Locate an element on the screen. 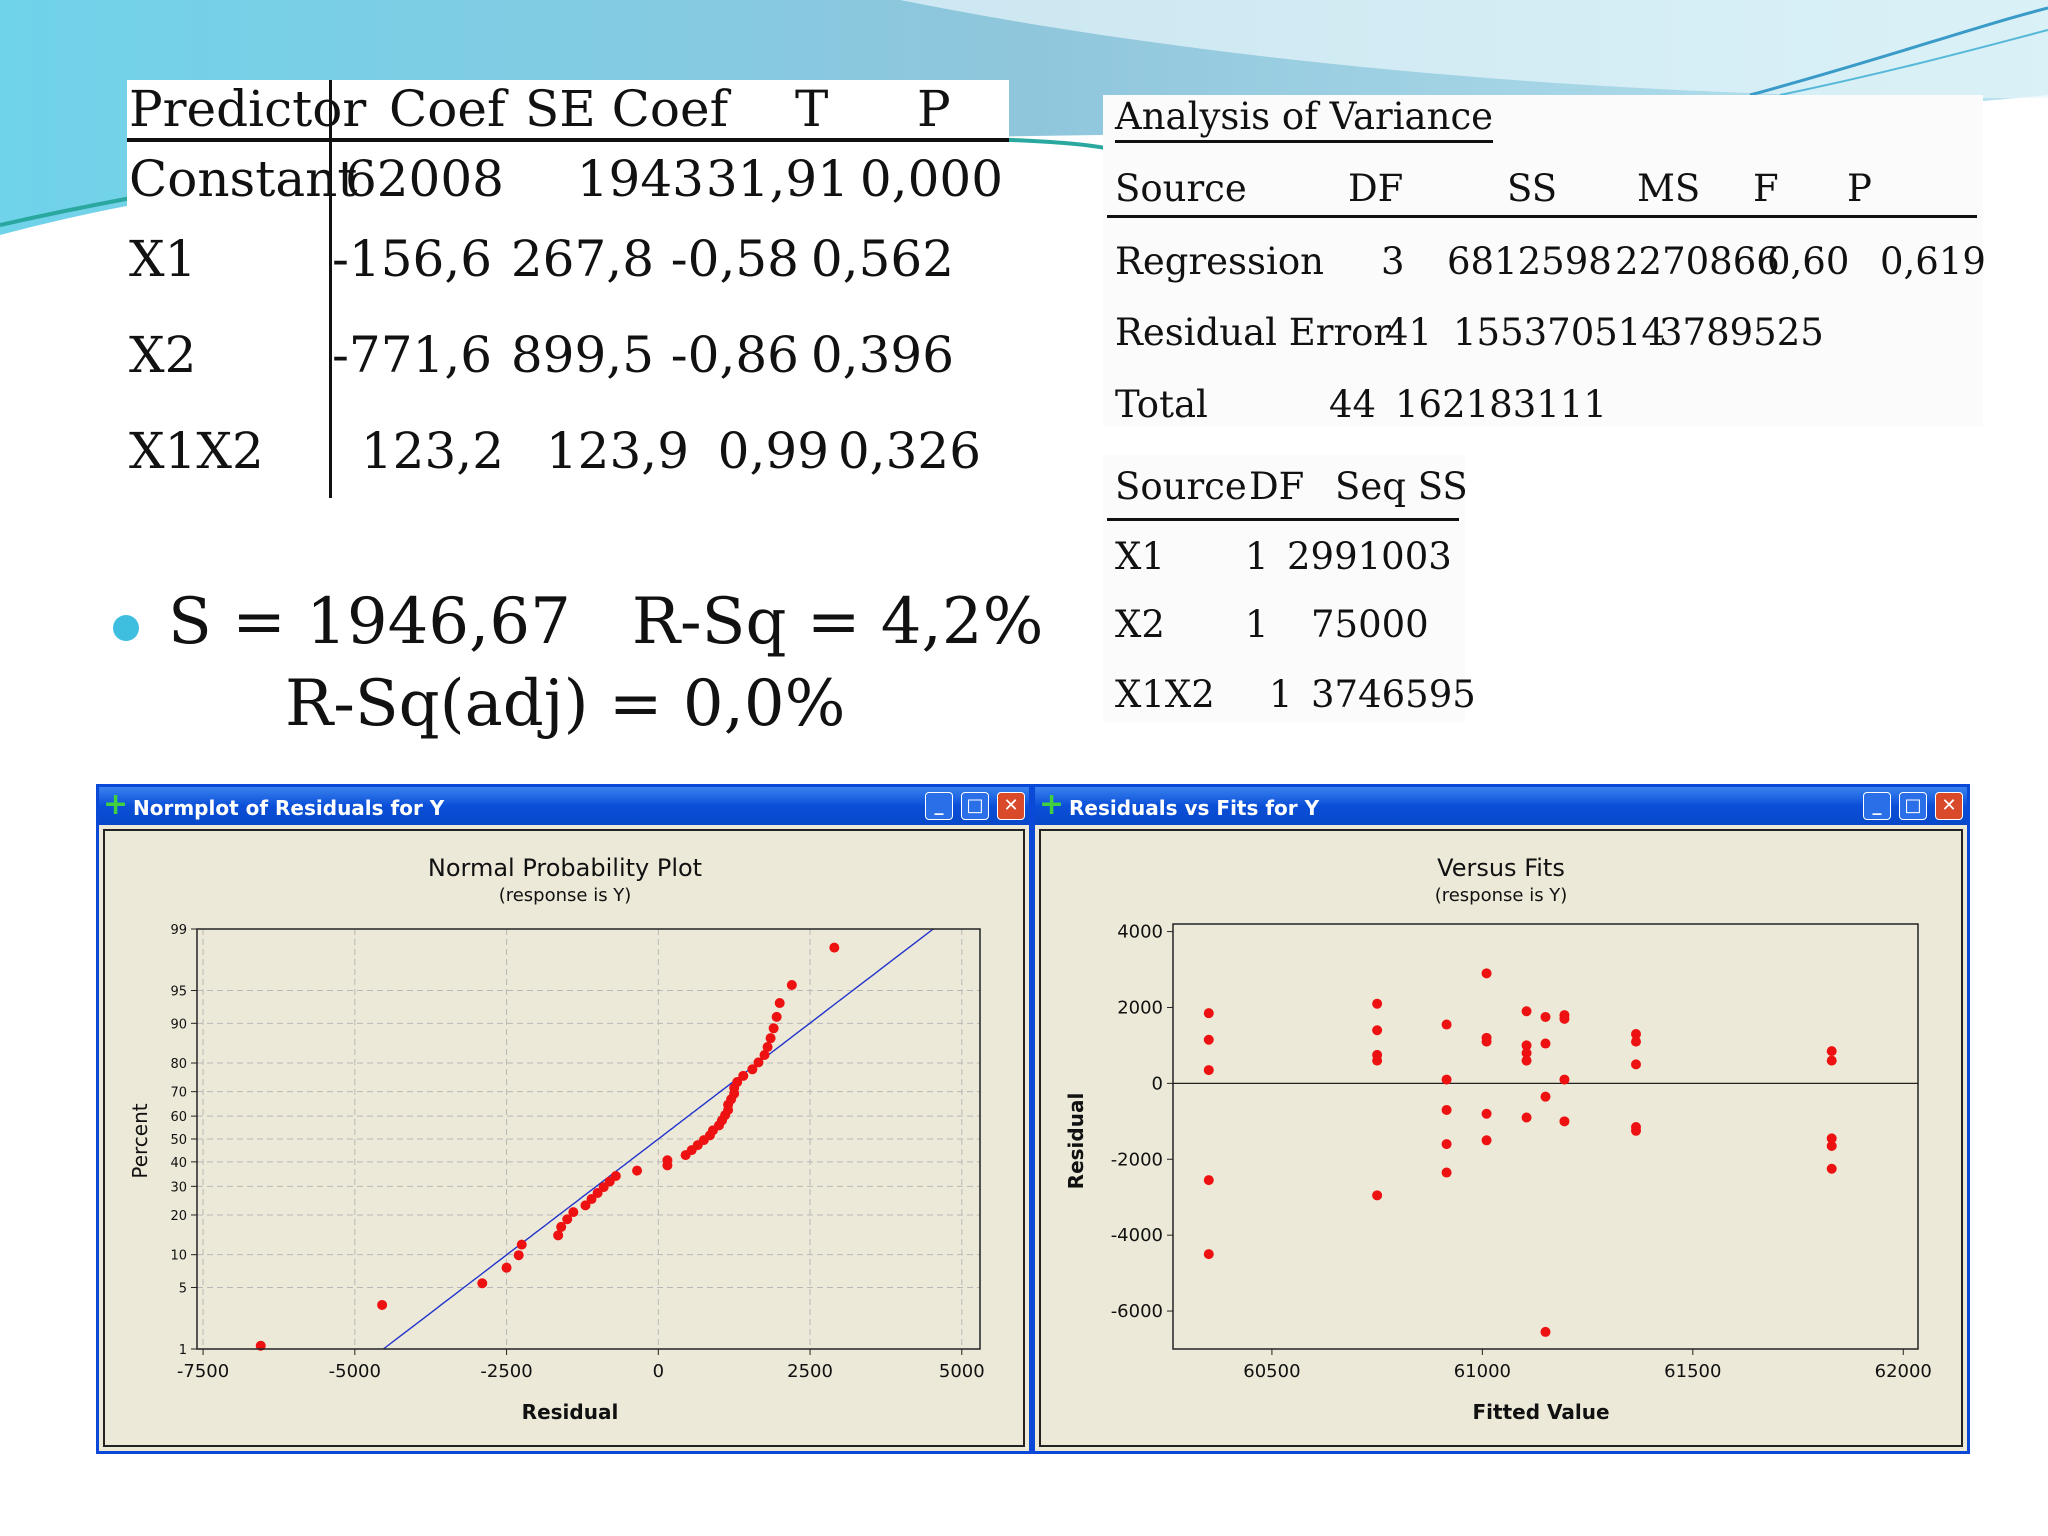 This screenshot has height=1536, width=2048. y-tick-label: 70 is located at coordinates (178, 1093).